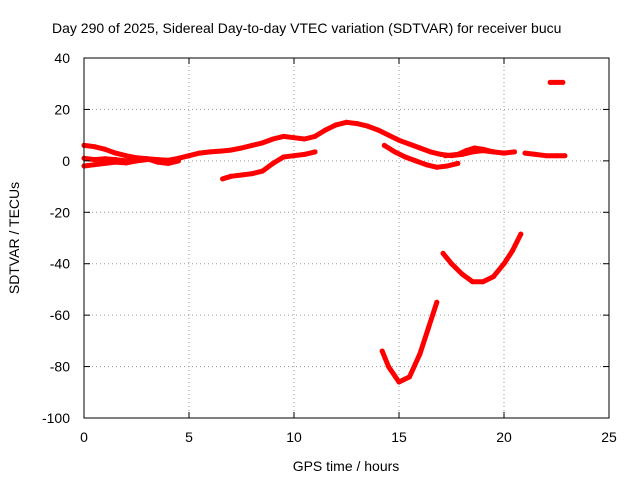 The width and height of the screenshot is (640, 480). What do you see at coordinates (66, 161) in the screenshot?
I see `y-tick-label: 0` at bounding box center [66, 161].